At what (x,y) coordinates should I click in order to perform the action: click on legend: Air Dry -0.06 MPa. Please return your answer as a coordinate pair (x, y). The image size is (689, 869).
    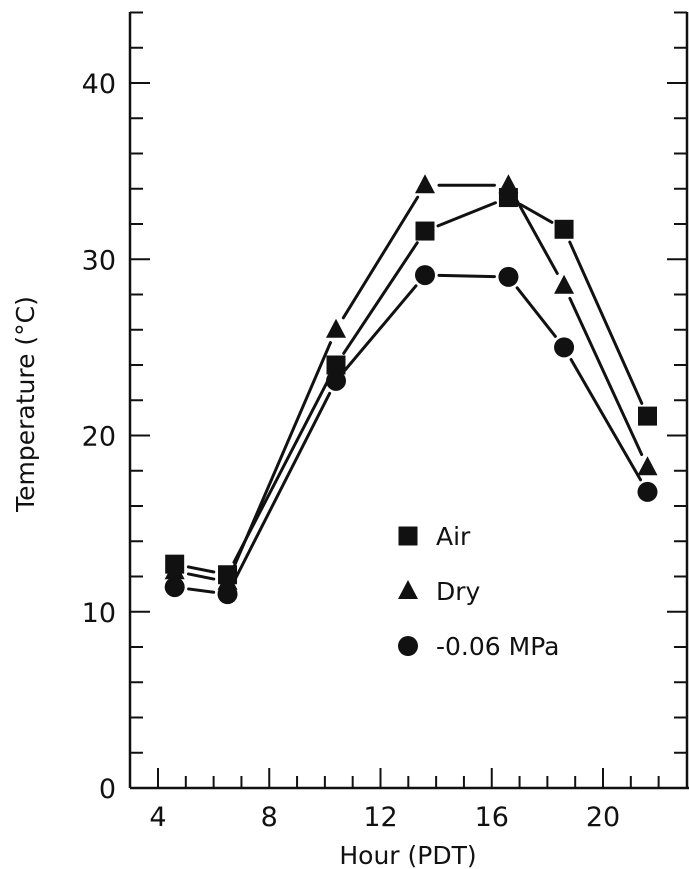
    Looking at the image, I should click on (478, 591).